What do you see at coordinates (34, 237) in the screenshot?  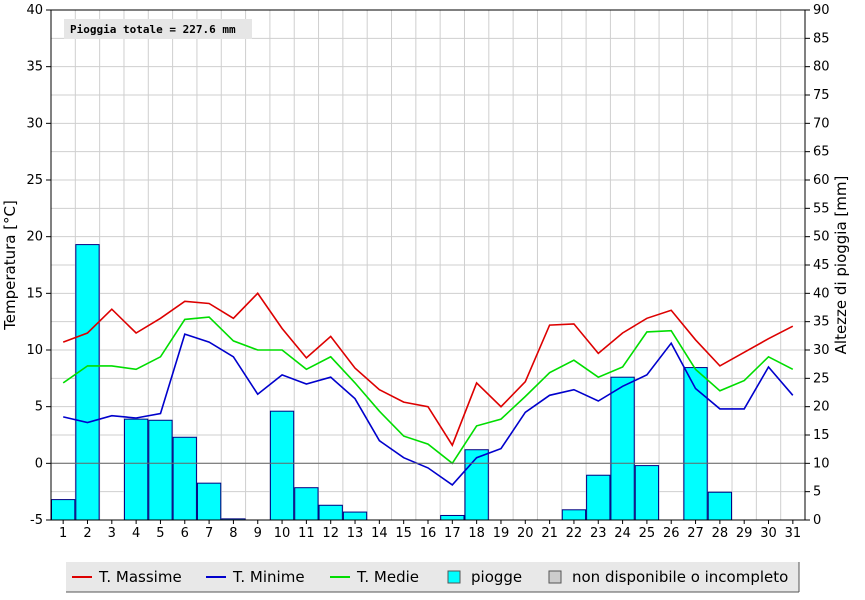 I see `y-left-tick-label: 20` at bounding box center [34, 237].